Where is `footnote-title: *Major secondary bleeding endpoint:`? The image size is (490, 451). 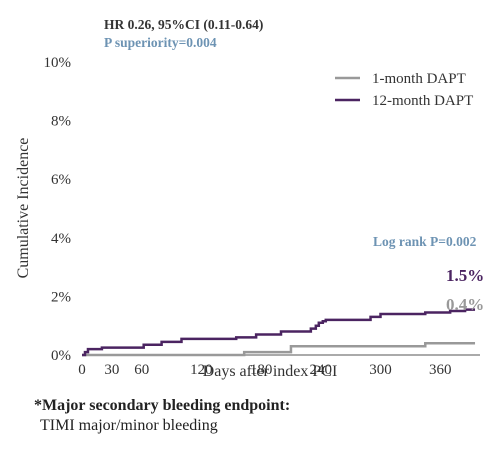
footnote-title: *Major secondary bleeding endpoint: is located at coordinates (162, 405).